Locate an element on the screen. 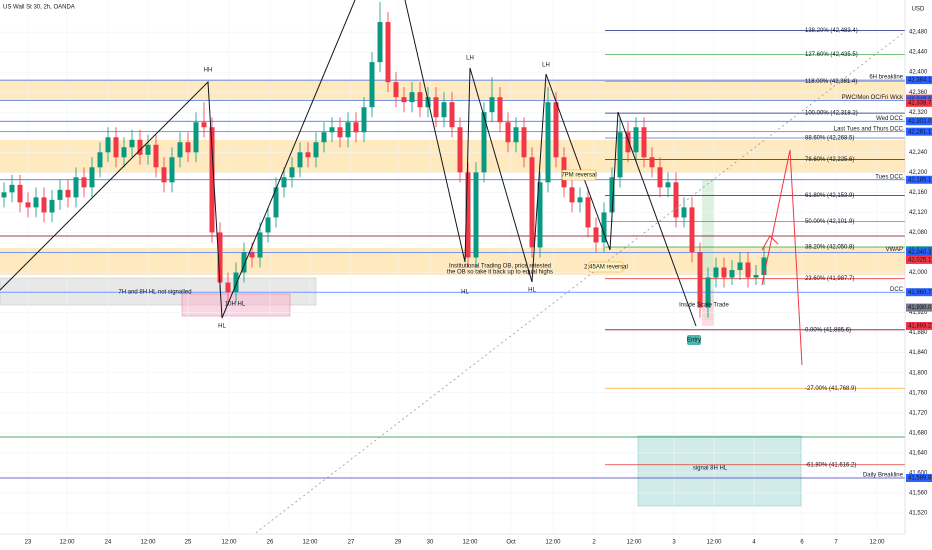 Image resolution: width=932 pixels, height=550 pixels. price-badge-label: 42,338.7 is located at coordinates (920, 103).